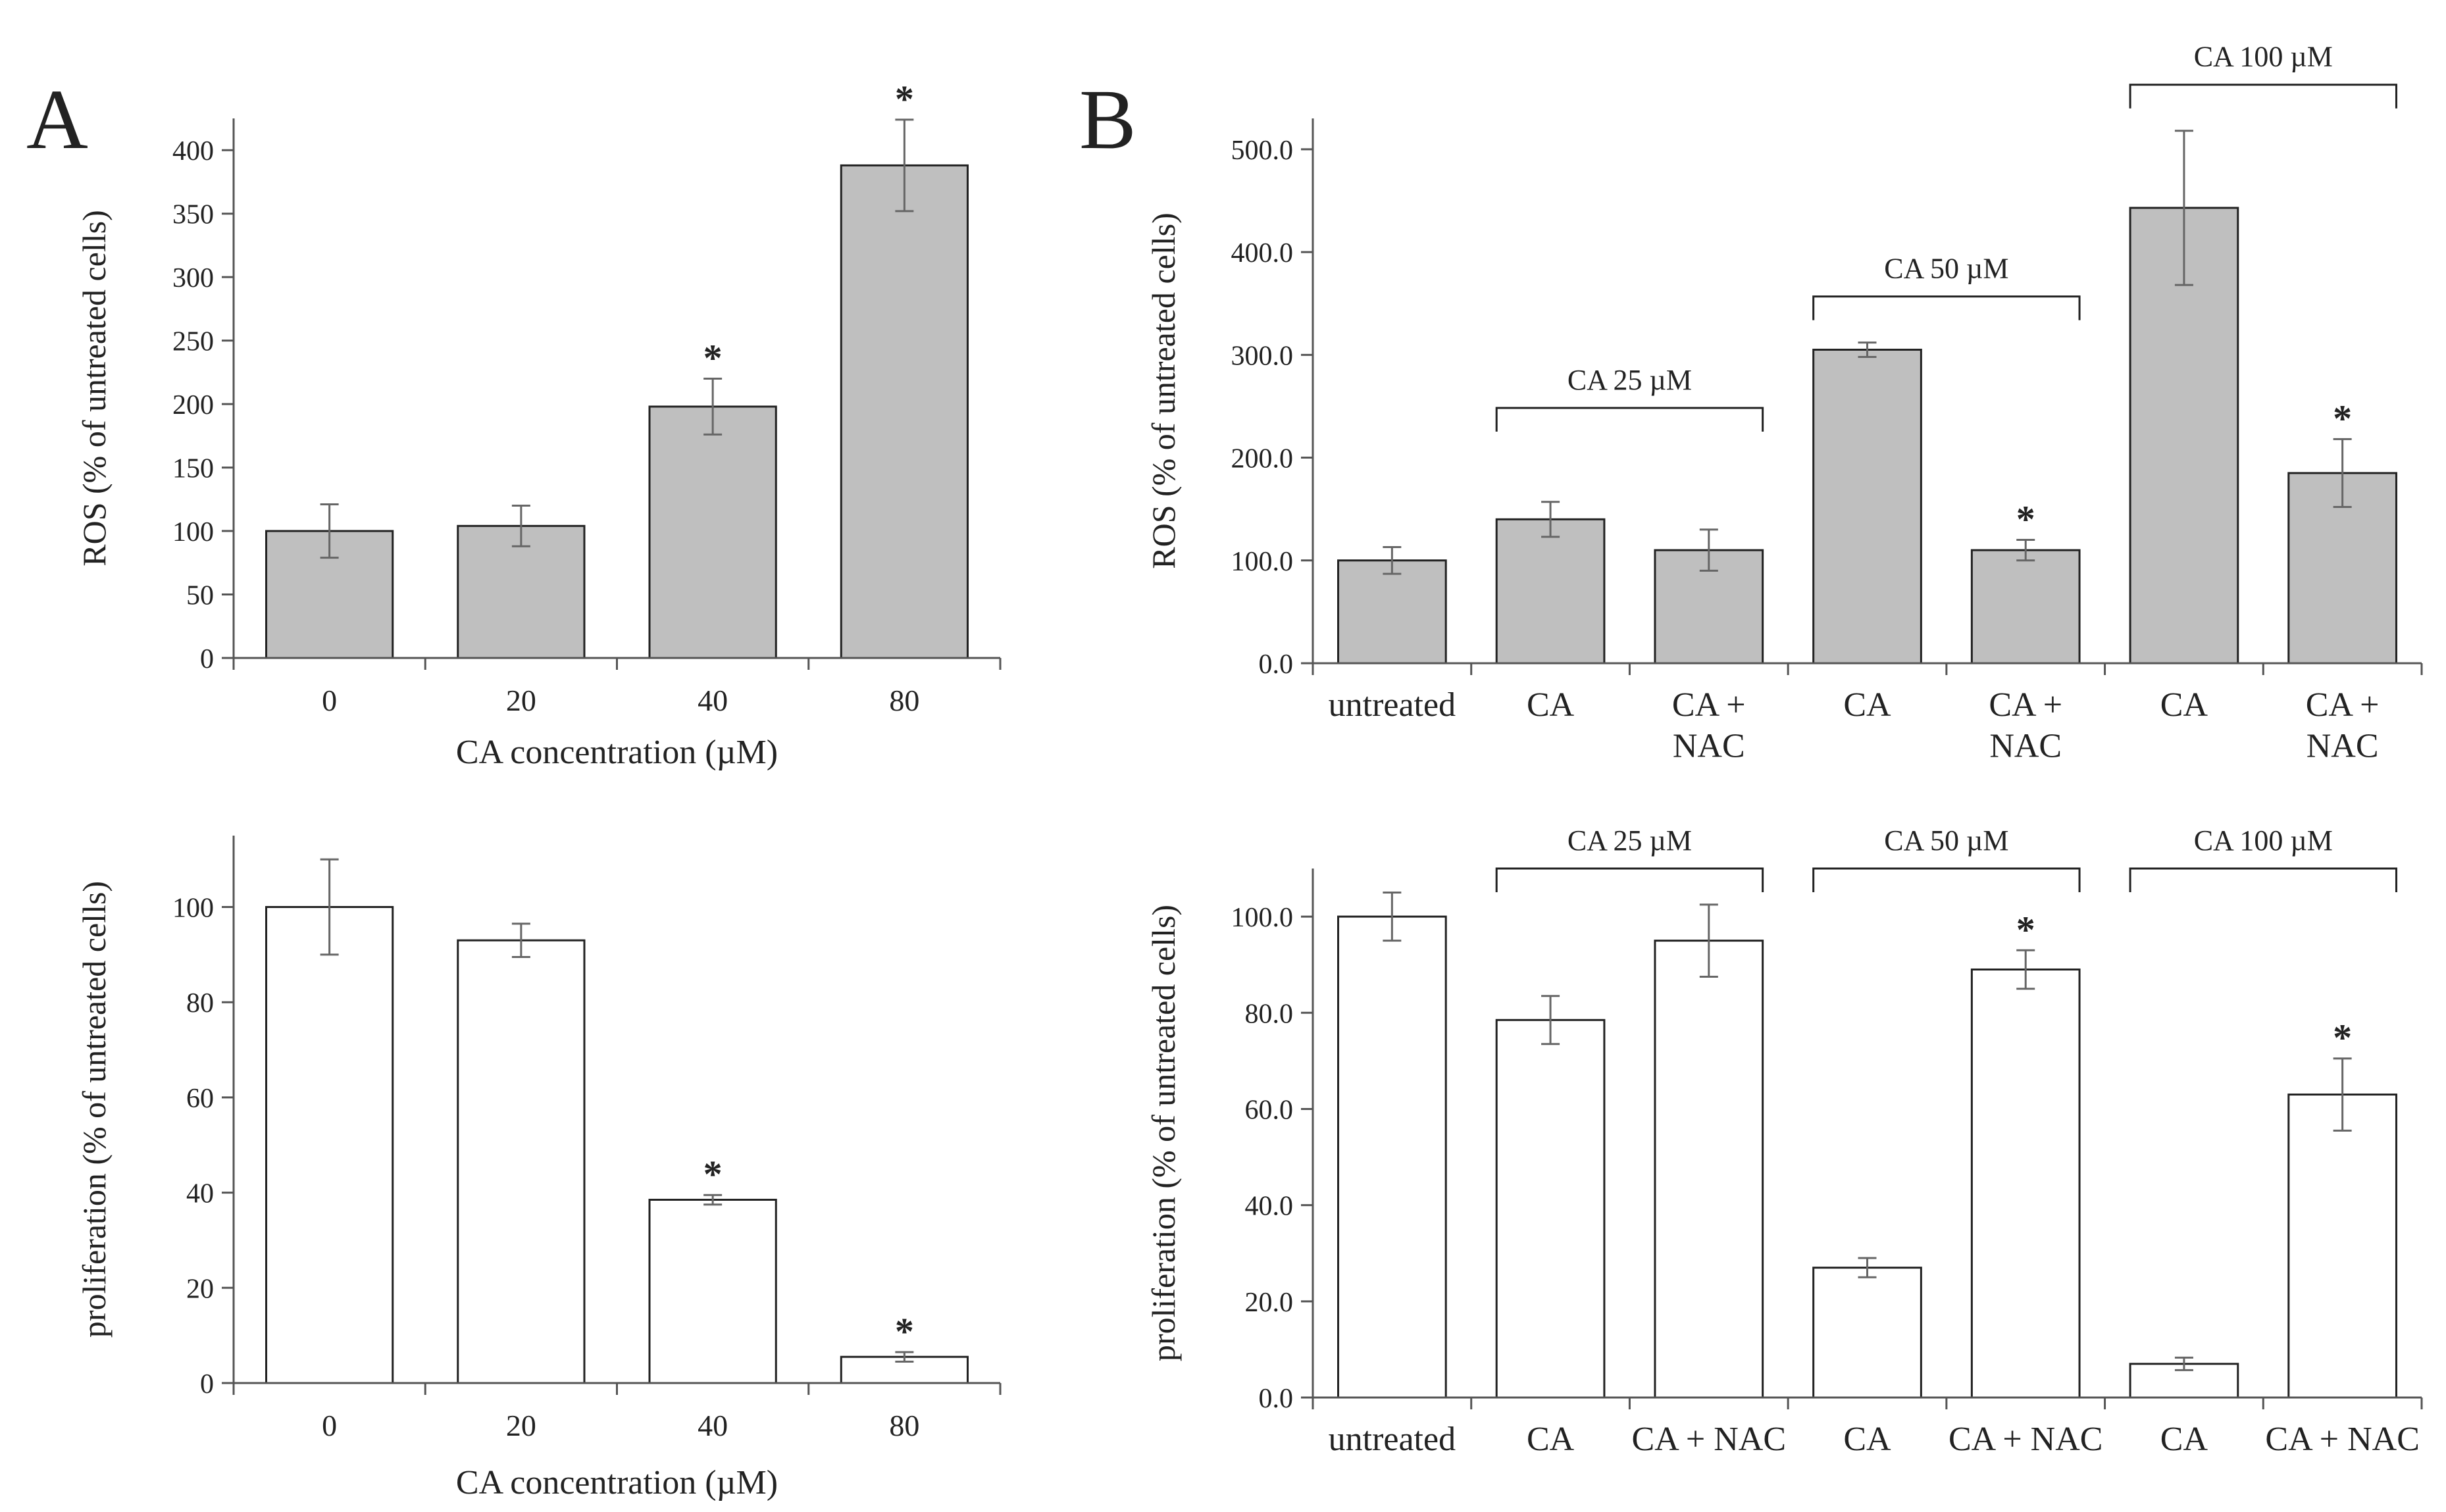 Image resolution: width=2446 pixels, height=1512 pixels. What do you see at coordinates (1262, 356) in the screenshot?
I see `y-tick-label: 300.0` at bounding box center [1262, 356].